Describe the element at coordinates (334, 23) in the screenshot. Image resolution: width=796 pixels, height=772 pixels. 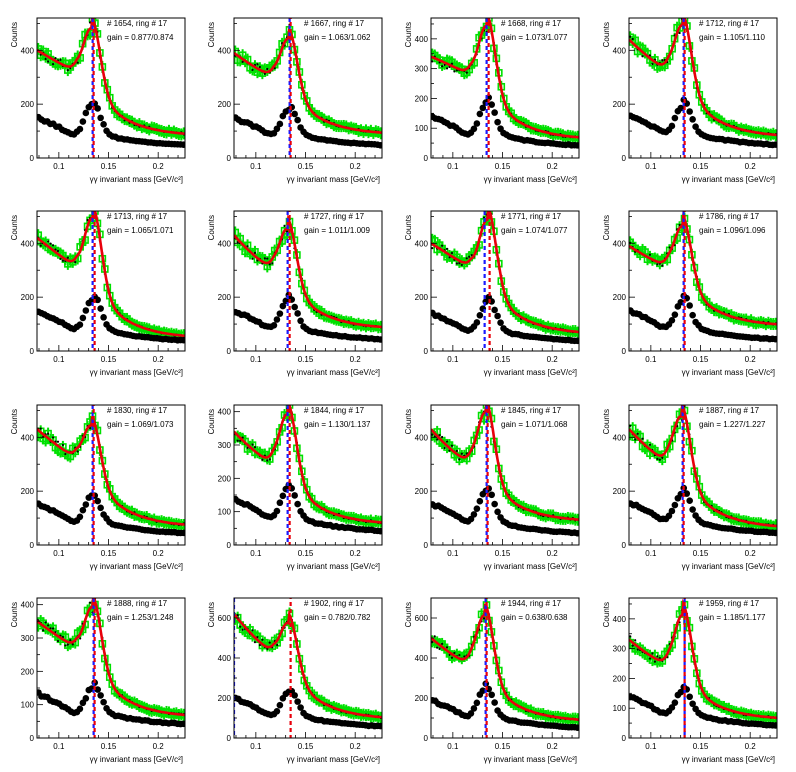
I see `panel-id-label: # 1667, ring # 17` at that location.